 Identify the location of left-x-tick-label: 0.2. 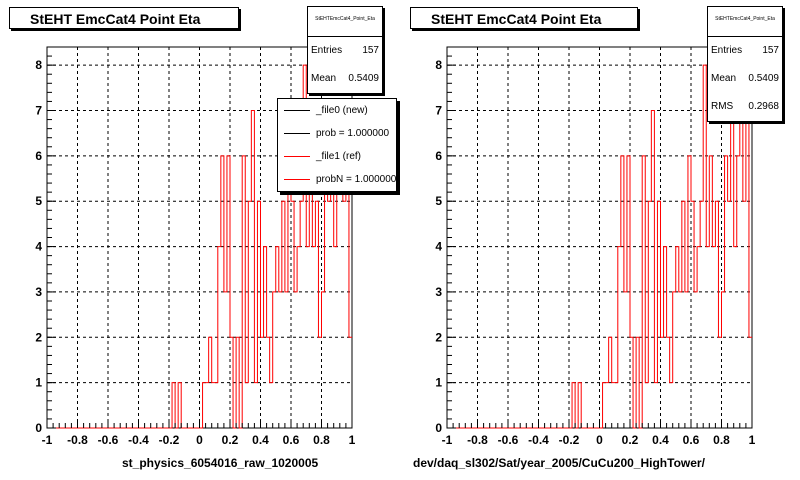
(230, 440).